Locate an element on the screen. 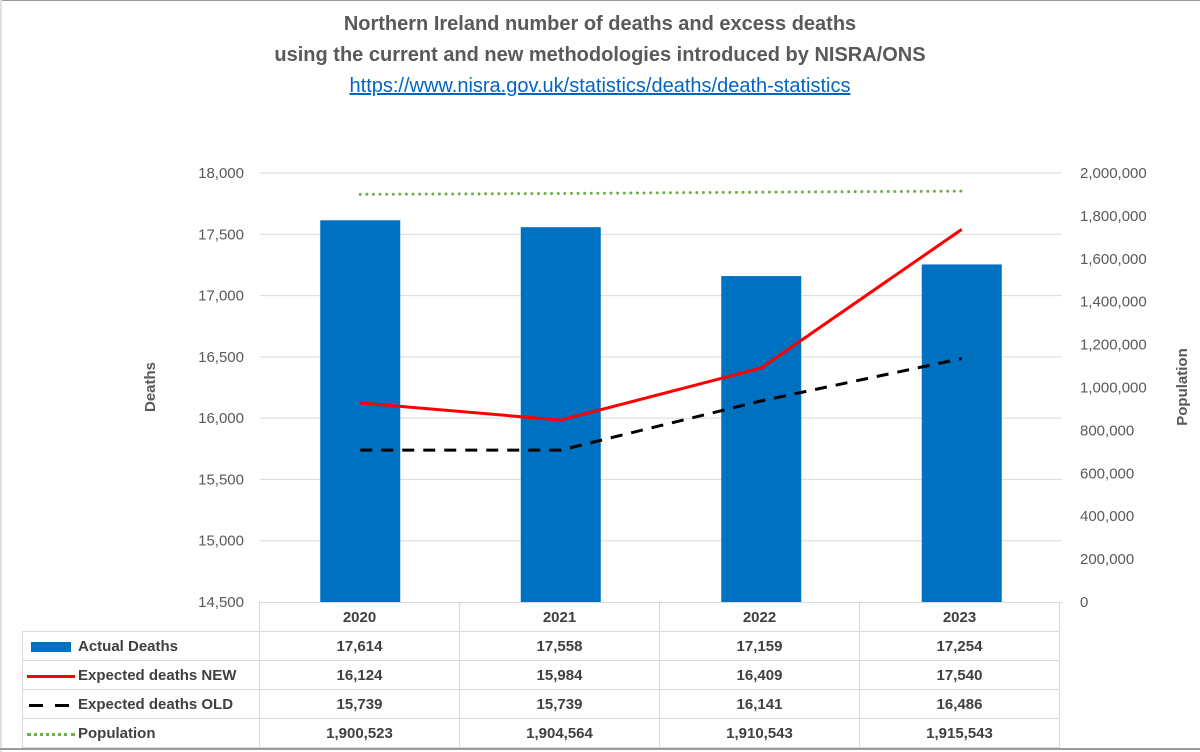 The image size is (1200, 752). data-table-cell: 17,558 is located at coordinates (559, 646).